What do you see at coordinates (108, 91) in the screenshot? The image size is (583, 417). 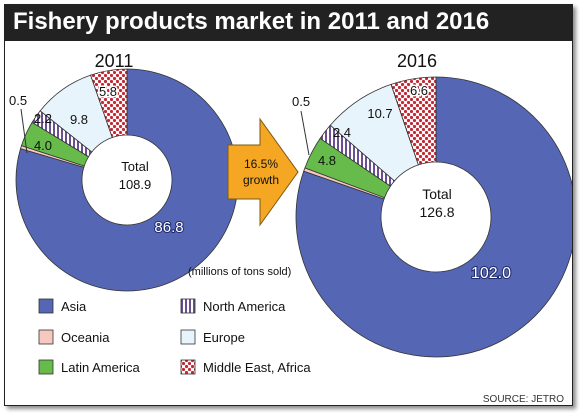 I see `value-label-2011-middle-east-africa: 5.8` at bounding box center [108, 91].